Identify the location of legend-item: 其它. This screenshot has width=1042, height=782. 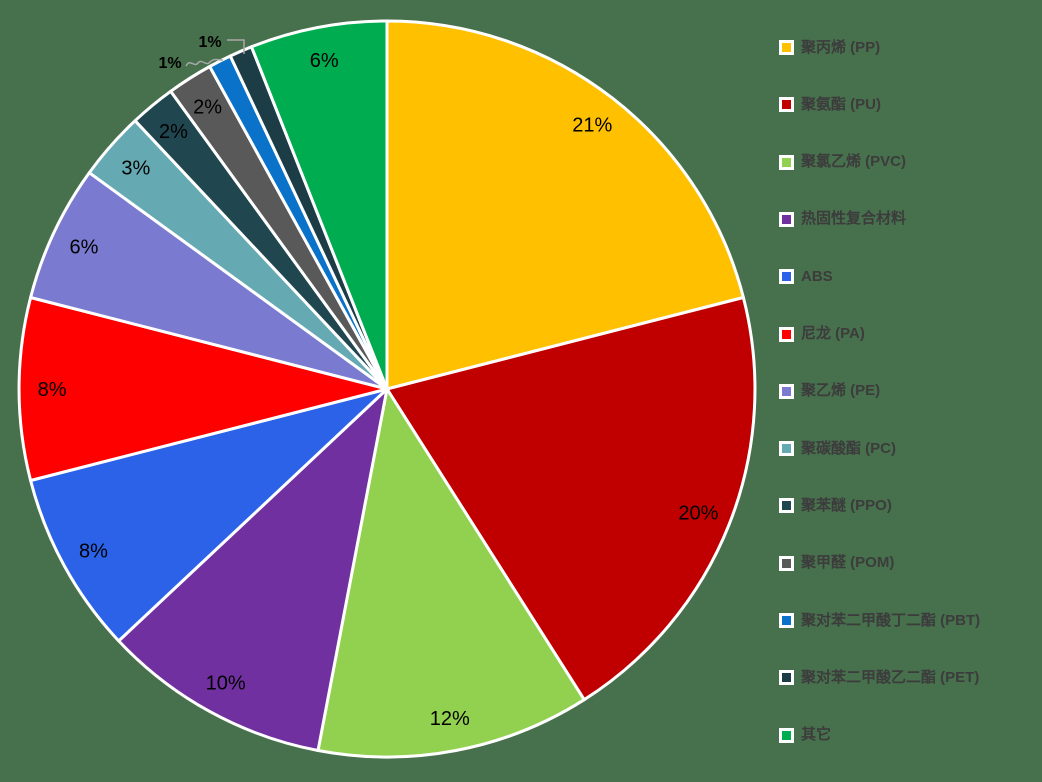
(805, 735).